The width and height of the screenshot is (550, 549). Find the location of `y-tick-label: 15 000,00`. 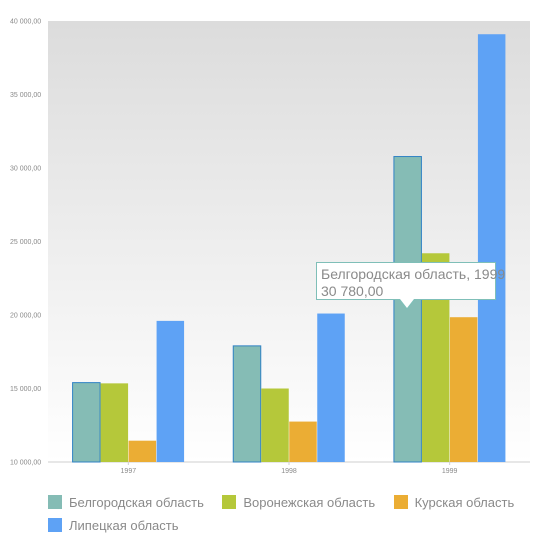

y-tick-label: 15 000,00 is located at coordinates (25, 389).